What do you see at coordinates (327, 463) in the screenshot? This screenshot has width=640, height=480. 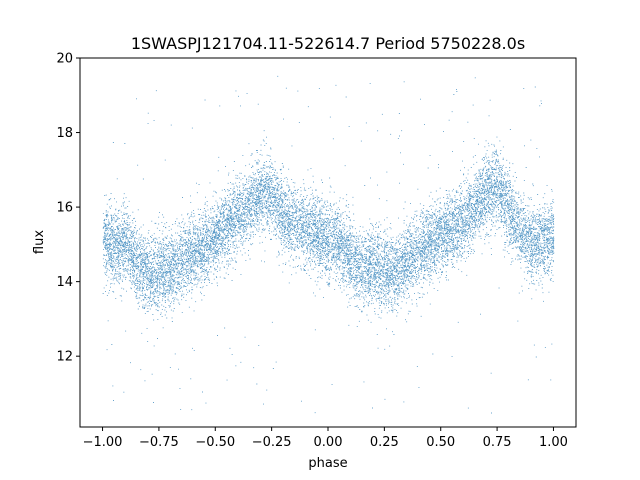 I see `x-axis-label: phase` at bounding box center [327, 463].